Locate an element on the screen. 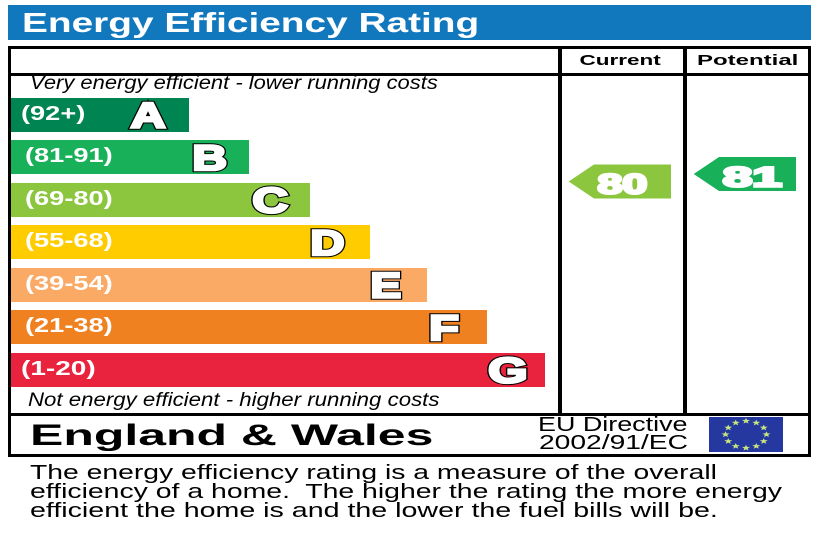  svg-text: F is located at coordinates (444, 328).